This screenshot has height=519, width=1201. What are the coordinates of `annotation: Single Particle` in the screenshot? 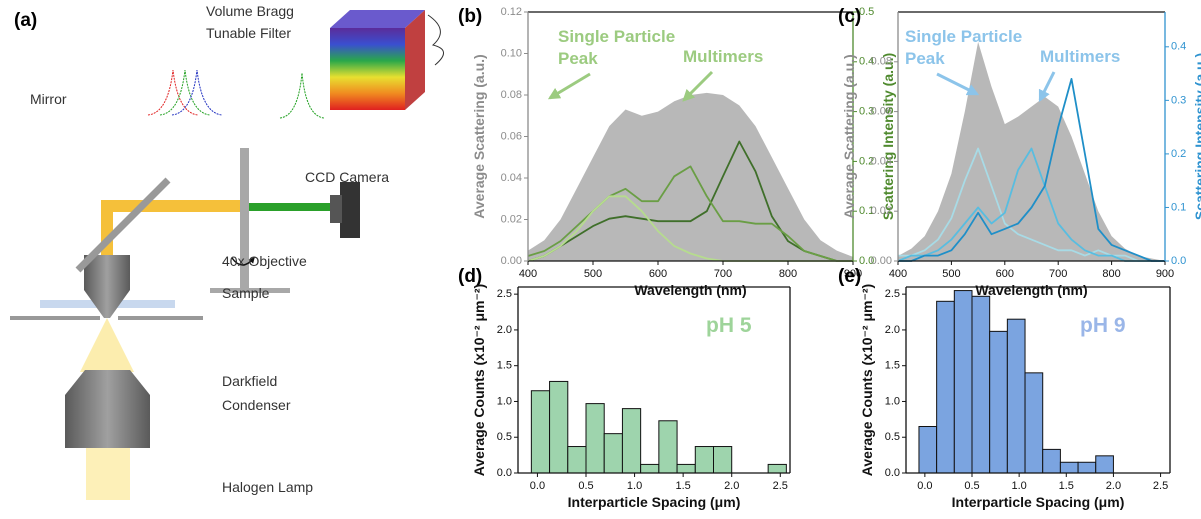 It's located at (963, 36).